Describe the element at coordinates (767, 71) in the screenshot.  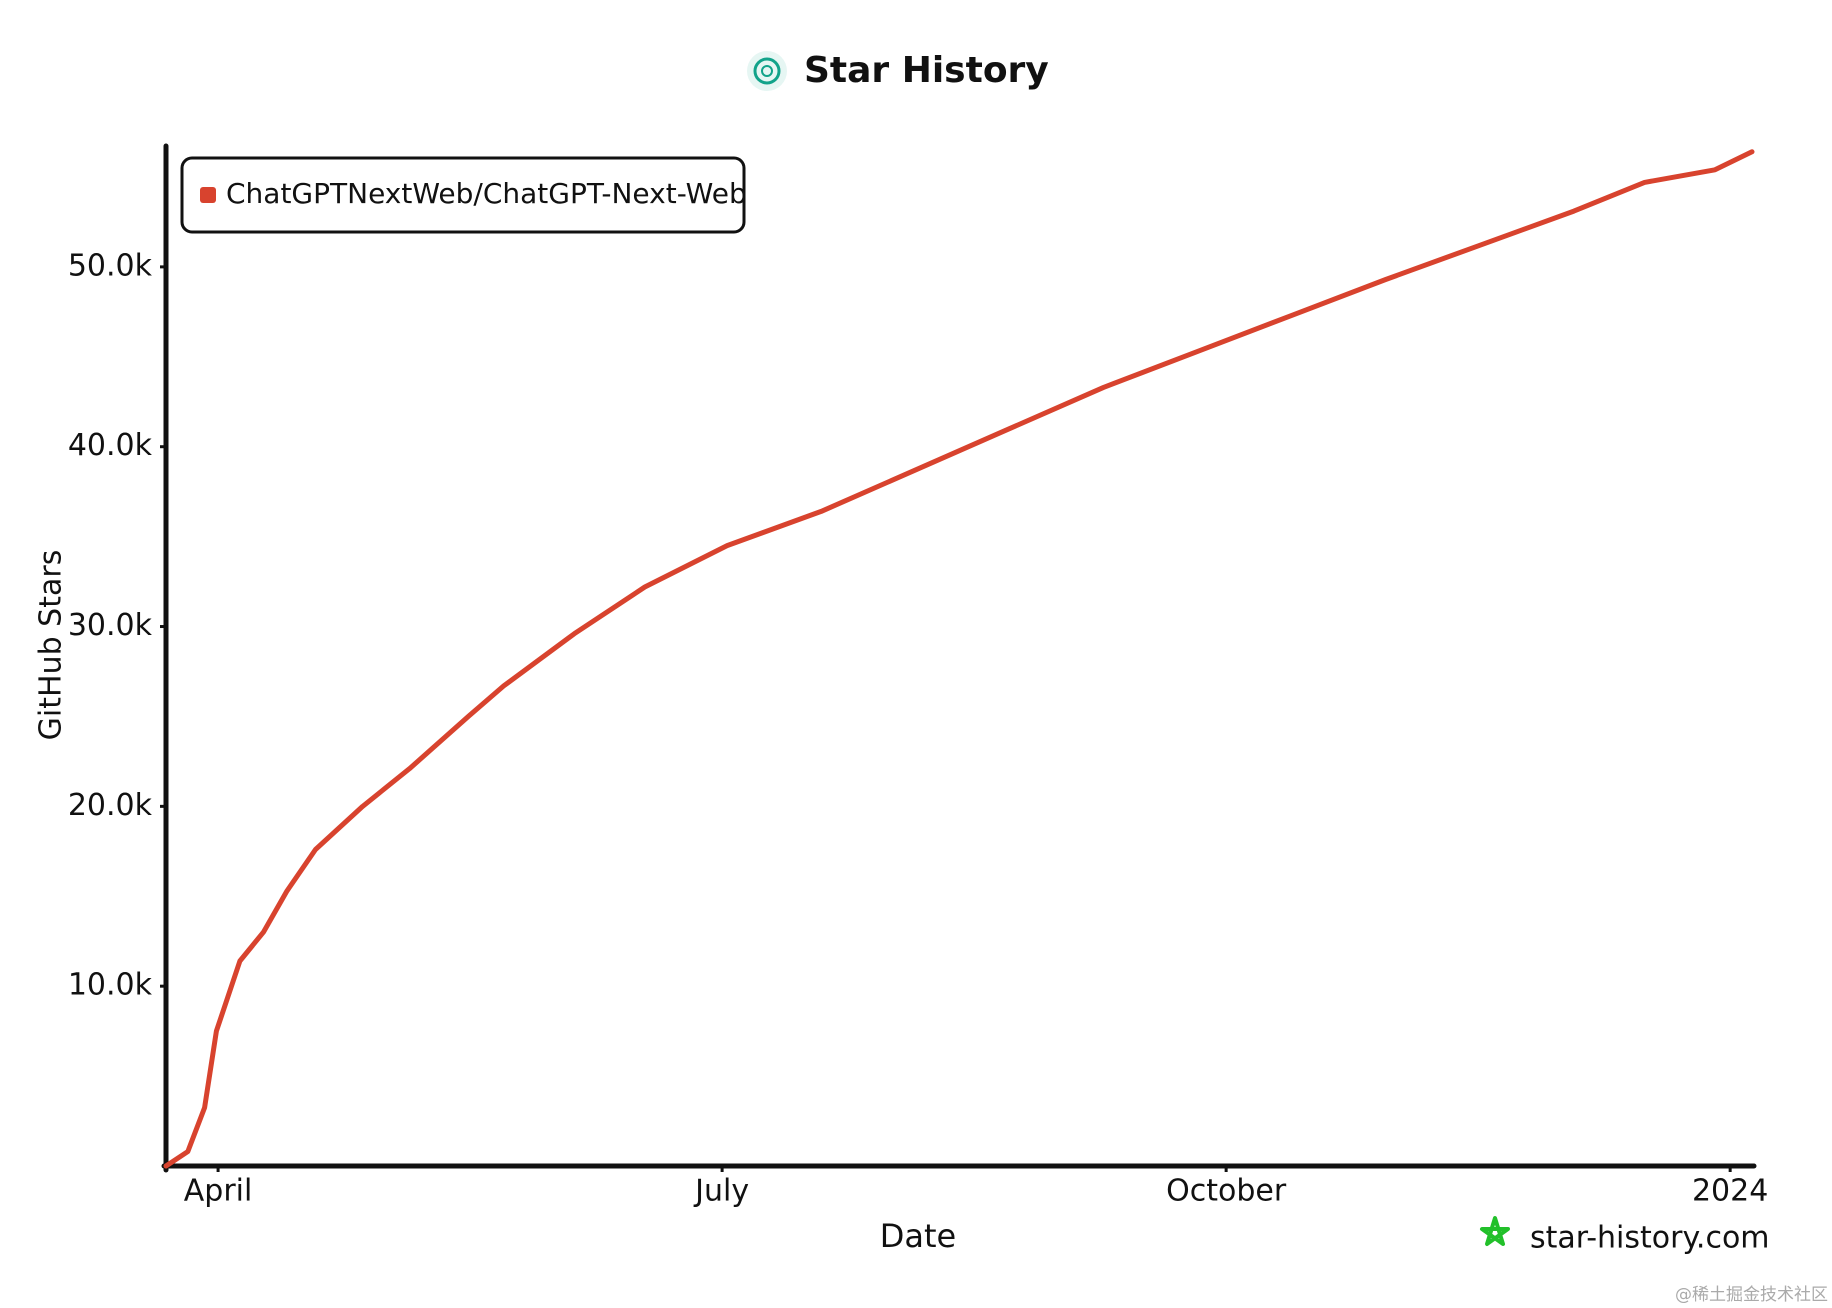
I see `title-logo` at that location.